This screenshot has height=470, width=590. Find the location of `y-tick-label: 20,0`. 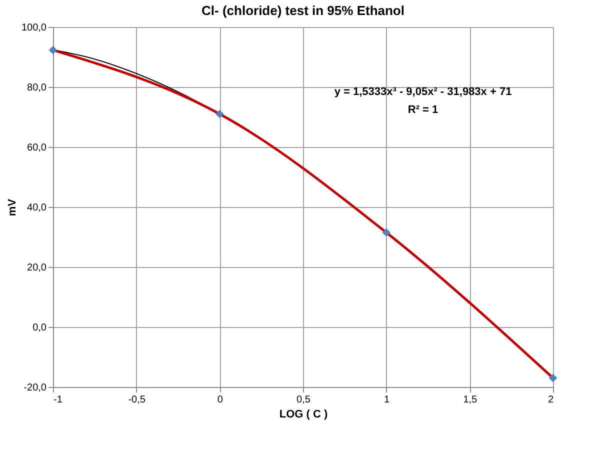

y-tick-label: 20,0 is located at coordinates (37, 268).